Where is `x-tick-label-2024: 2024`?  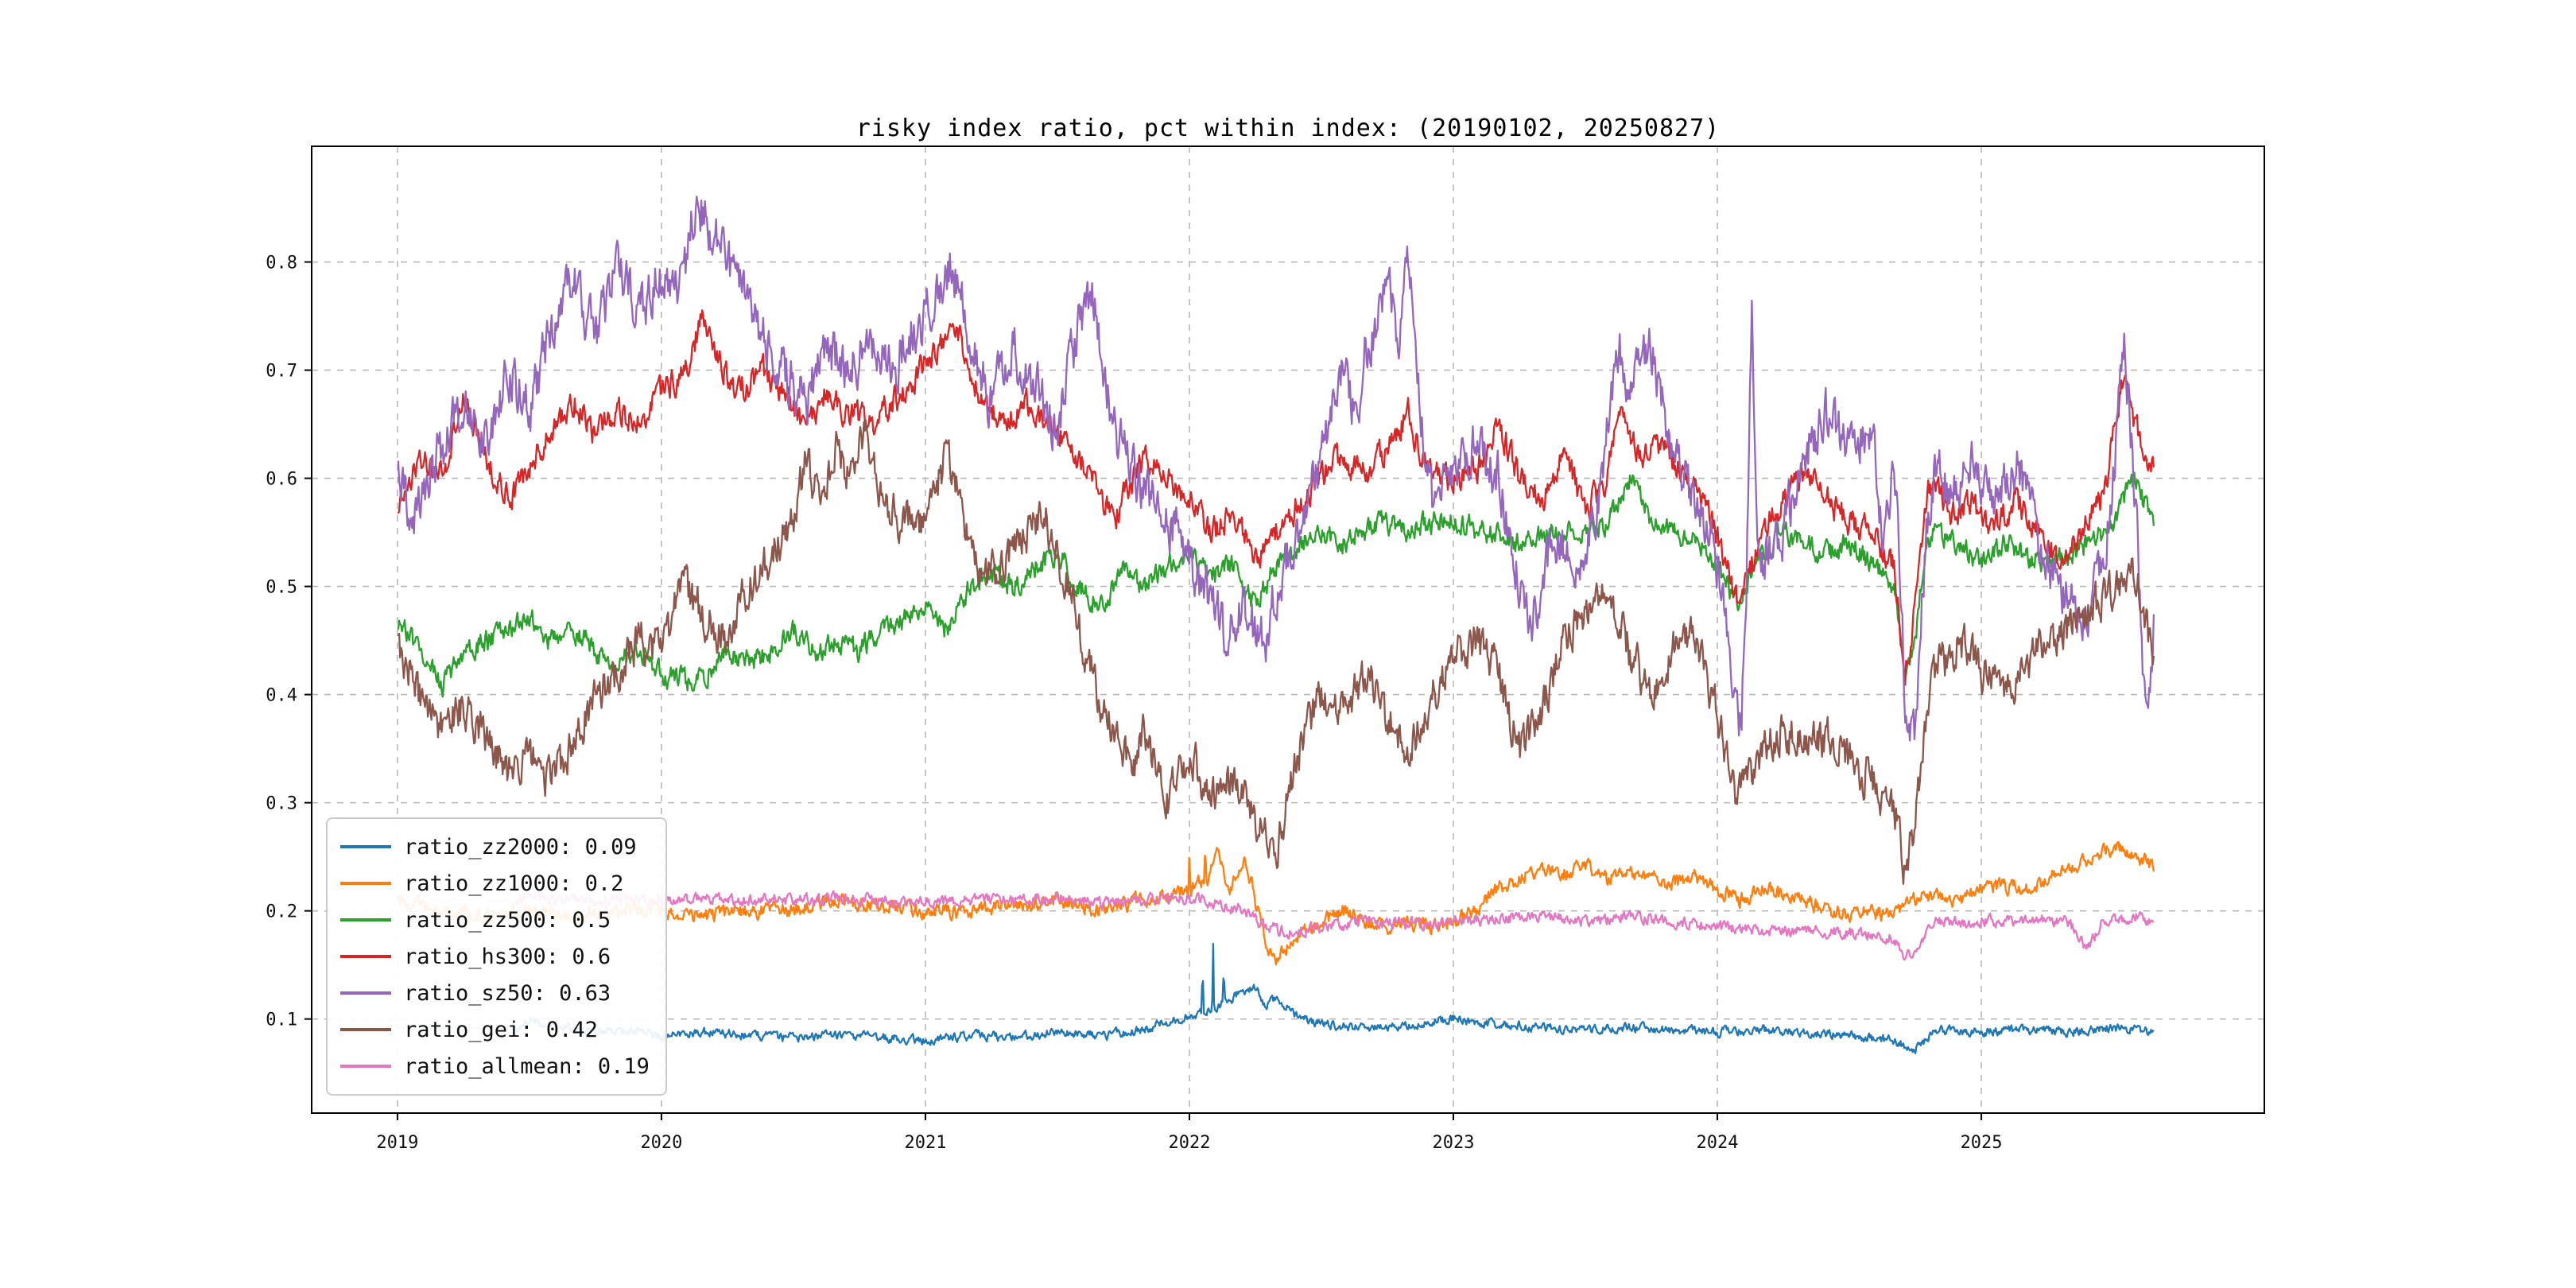 x-tick-label-2024: 2024 is located at coordinates (1718, 1143).